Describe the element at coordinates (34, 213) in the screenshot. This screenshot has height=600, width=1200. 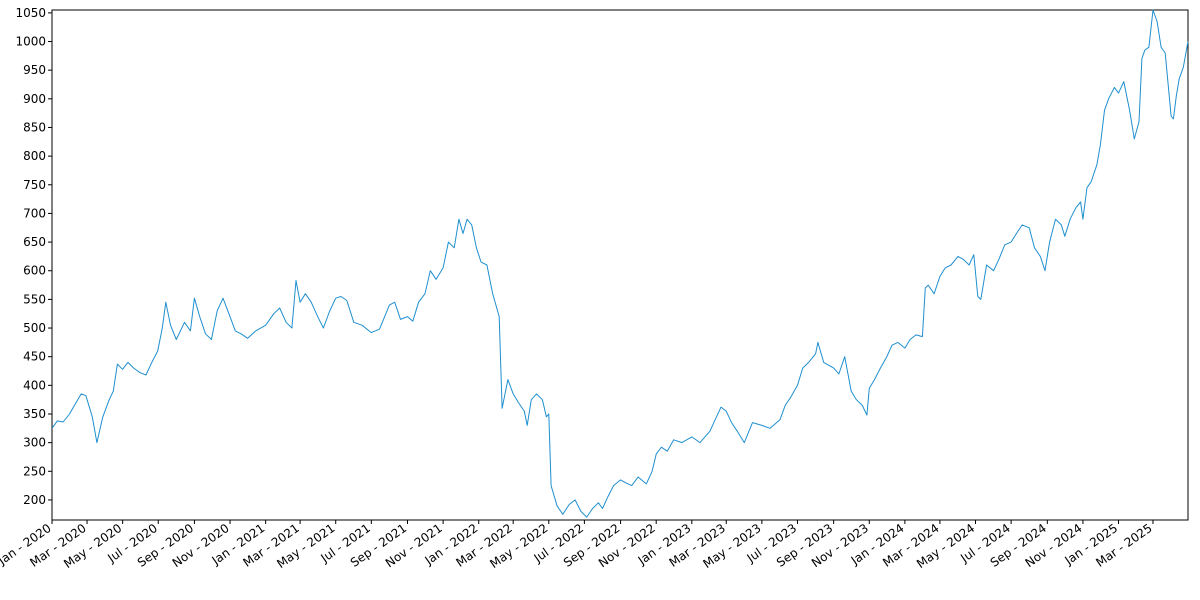
I see `y-tick-label: 700` at that location.